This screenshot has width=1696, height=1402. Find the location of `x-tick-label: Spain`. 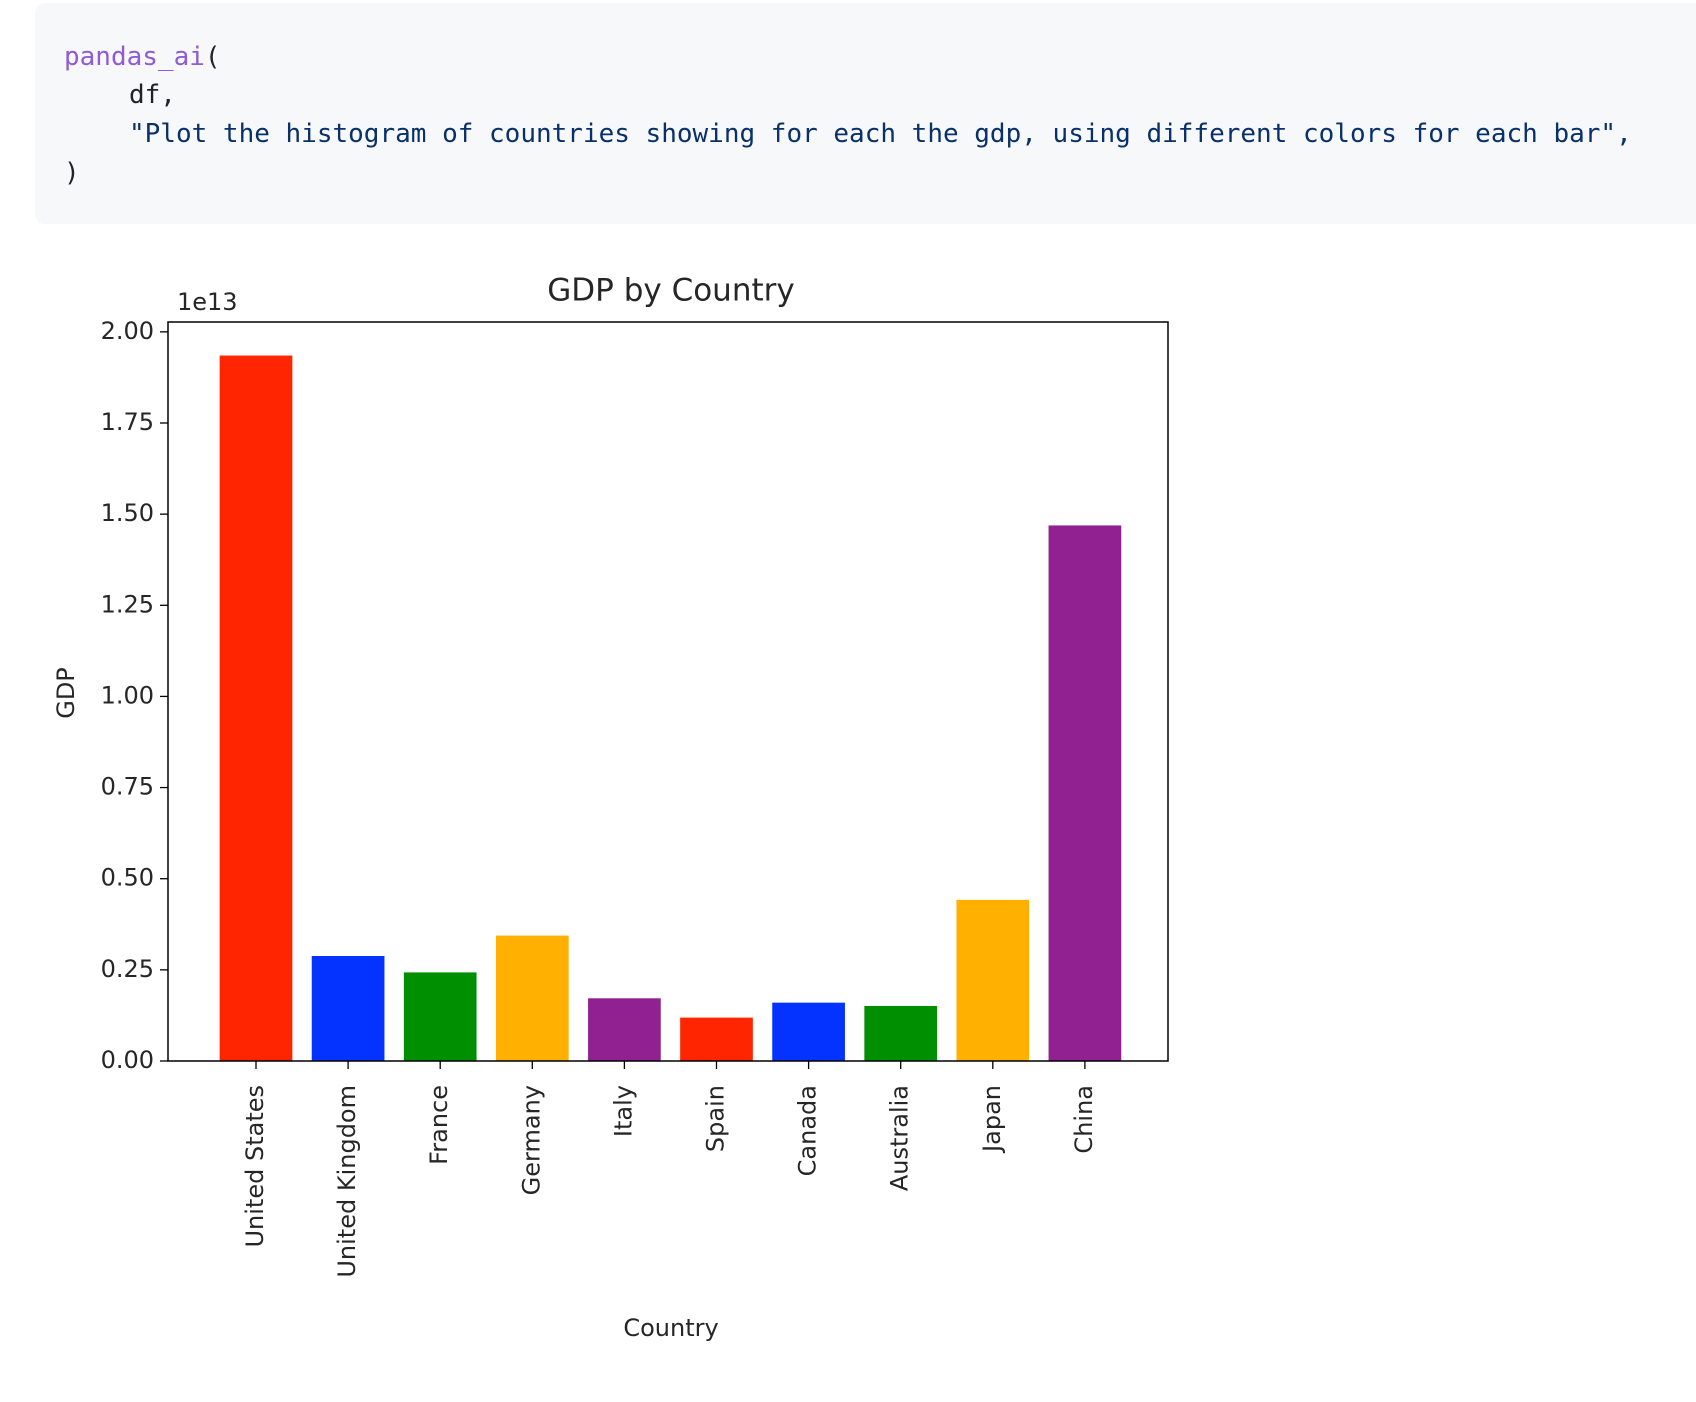

x-tick-label: Spain is located at coordinates (716, 1118).